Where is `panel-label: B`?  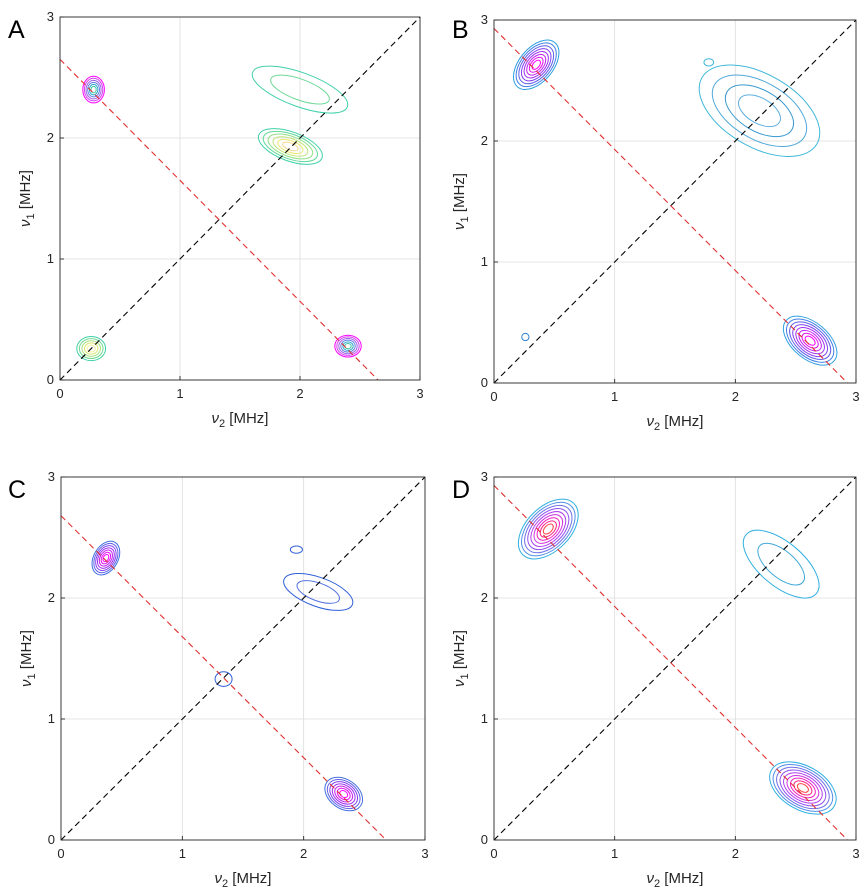
panel-label: B is located at coordinates (460, 30).